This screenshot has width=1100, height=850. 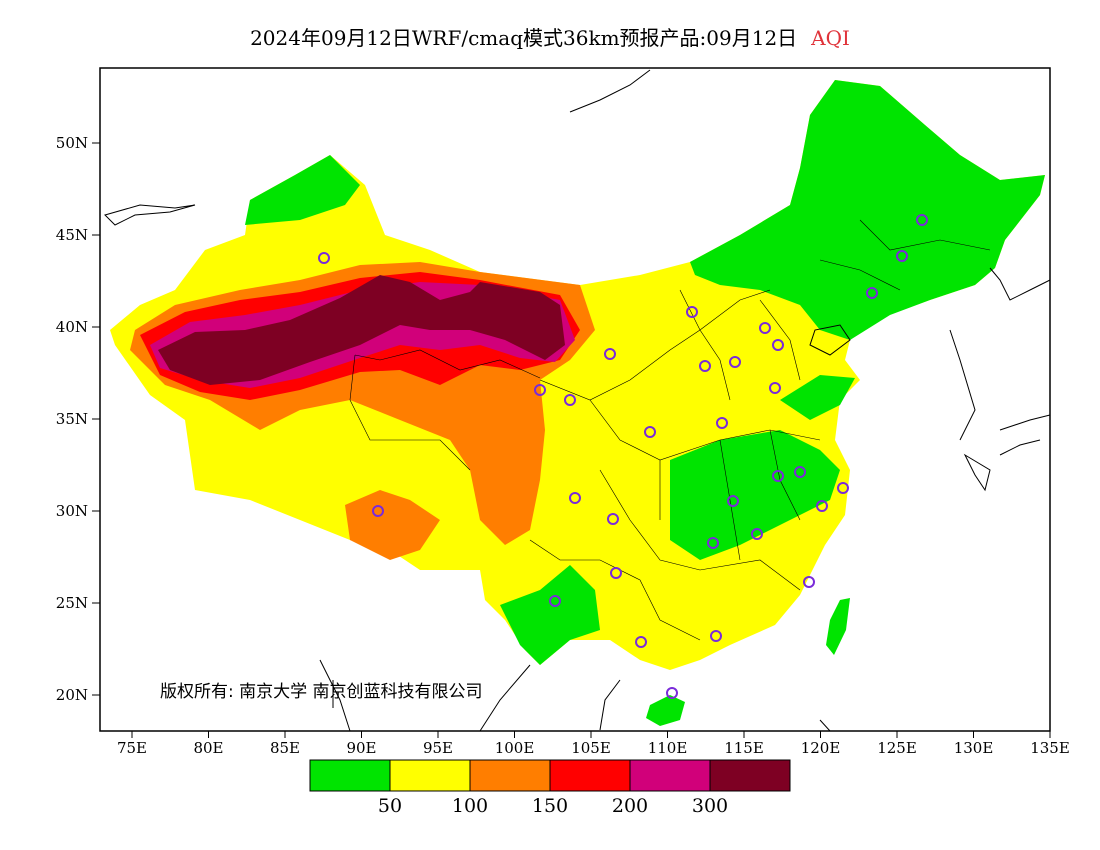 What do you see at coordinates (821, 748) in the screenshot?
I see `lon-tick-label: 120E` at bounding box center [821, 748].